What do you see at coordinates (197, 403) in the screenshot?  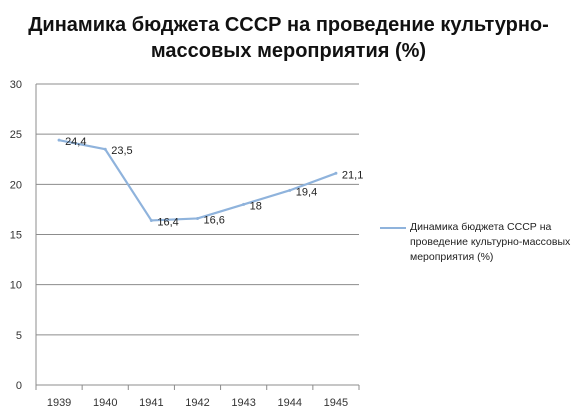 I see `x-tick-label: 1942` at bounding box center [197, 403].